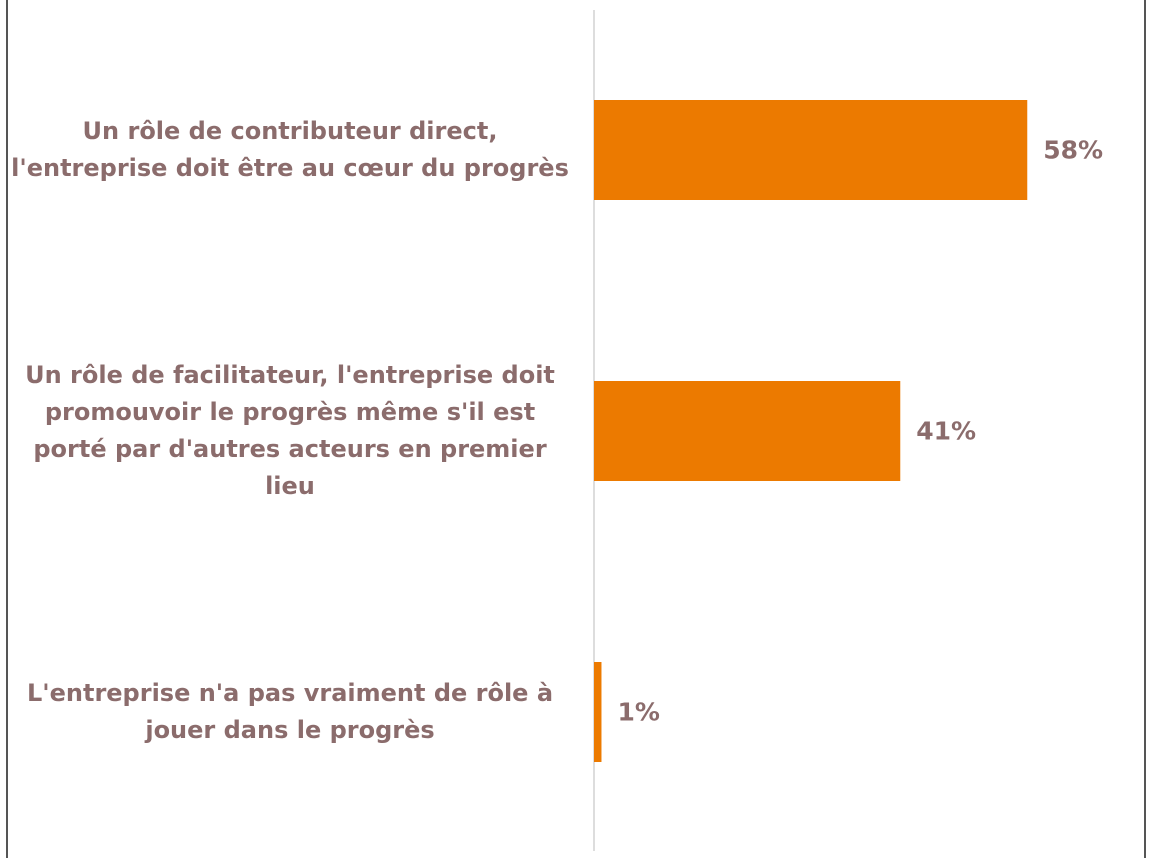 Image resolution: width=1151 pixels, height=858 pixels. I want to click on value-label: 41%, so click(946, 431).